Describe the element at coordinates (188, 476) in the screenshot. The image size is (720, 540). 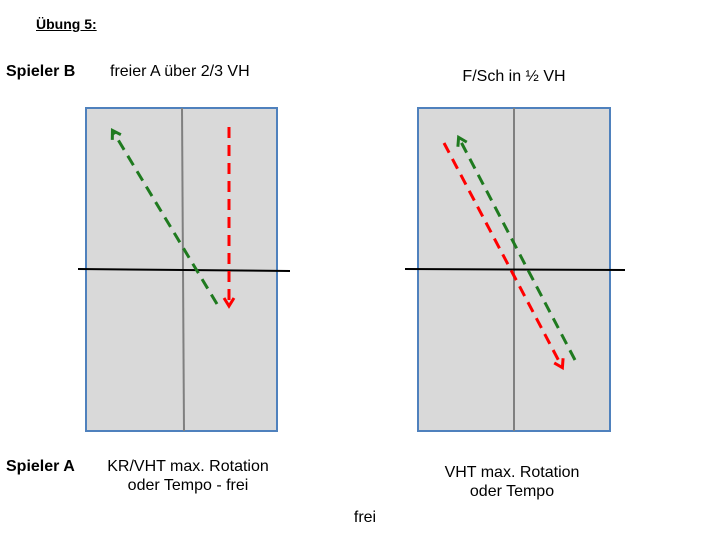
I see `left-table-bottom-text: KR/VHT max. Rotation oder Tempo - frei` at that location.